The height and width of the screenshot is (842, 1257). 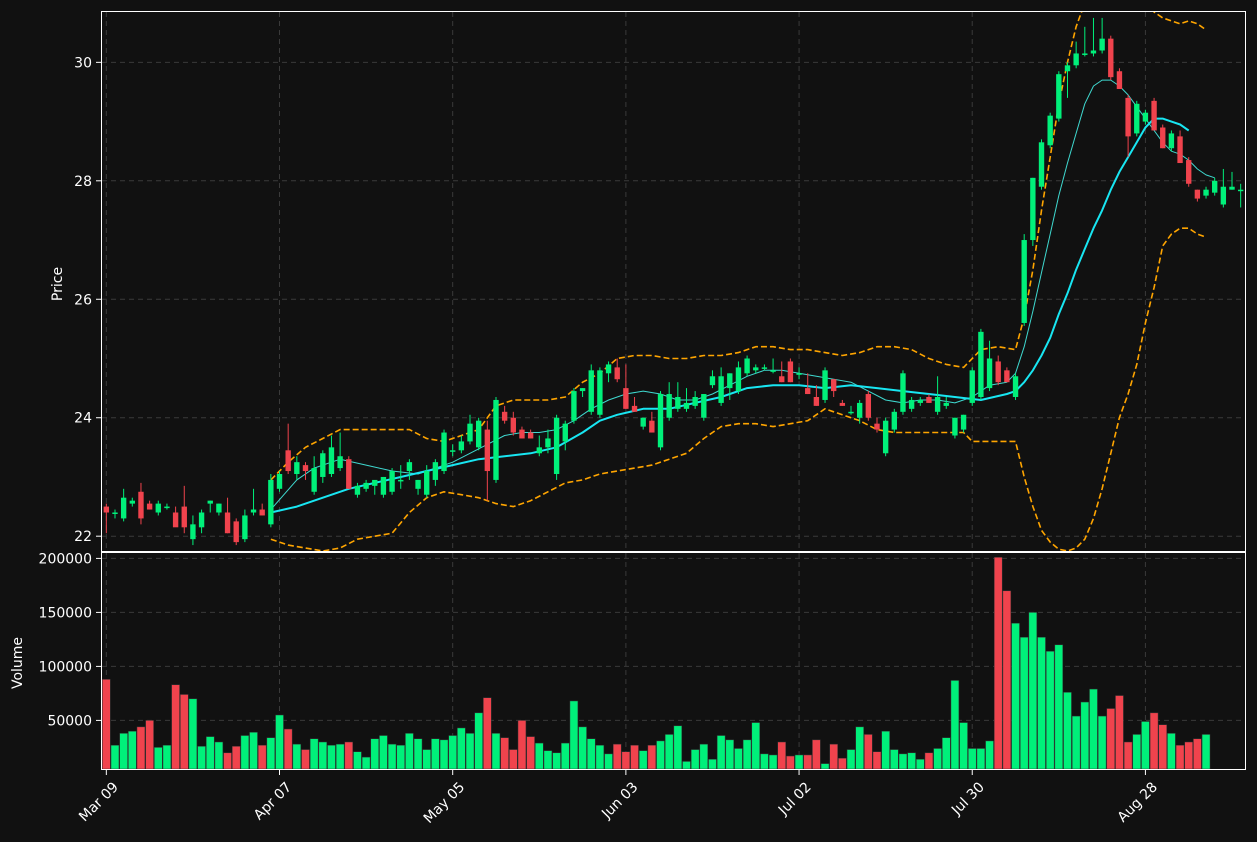 What do you see at coordinates (65, 667) in the screenshot?
I see `volume-y-tick-label: 100000` at bounding box center [65, 667].